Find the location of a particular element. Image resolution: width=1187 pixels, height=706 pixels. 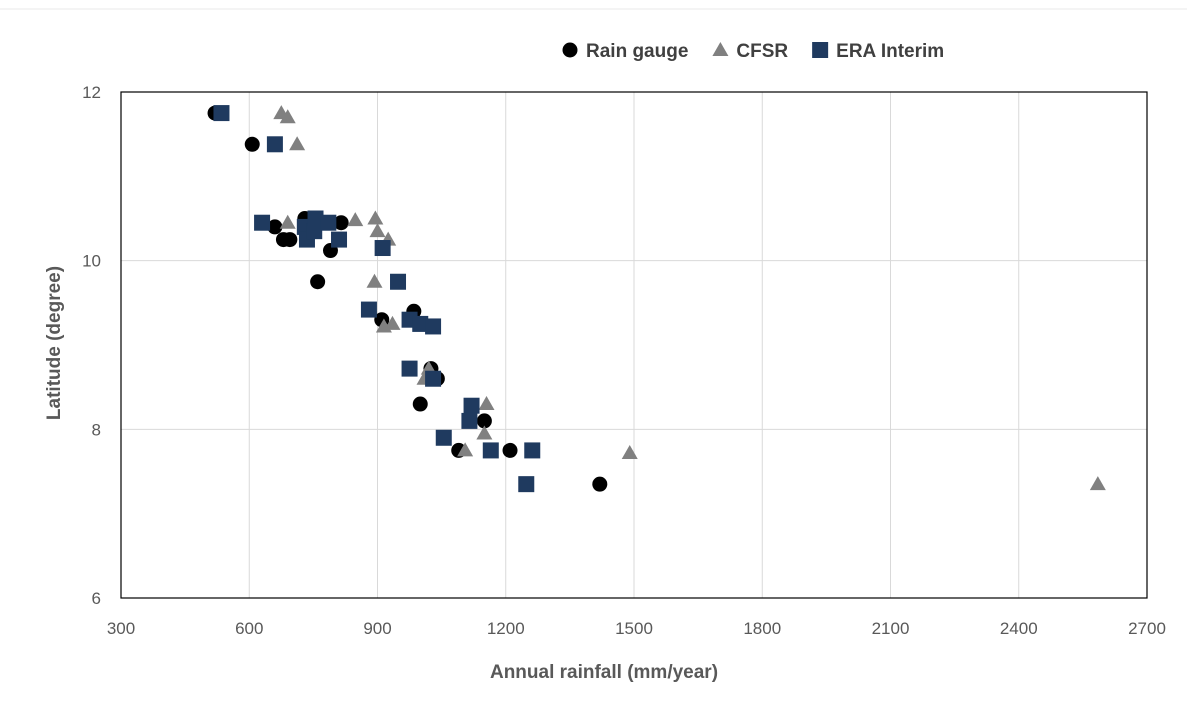

x-tick-label: 300 is located at coordinates (121, 628).